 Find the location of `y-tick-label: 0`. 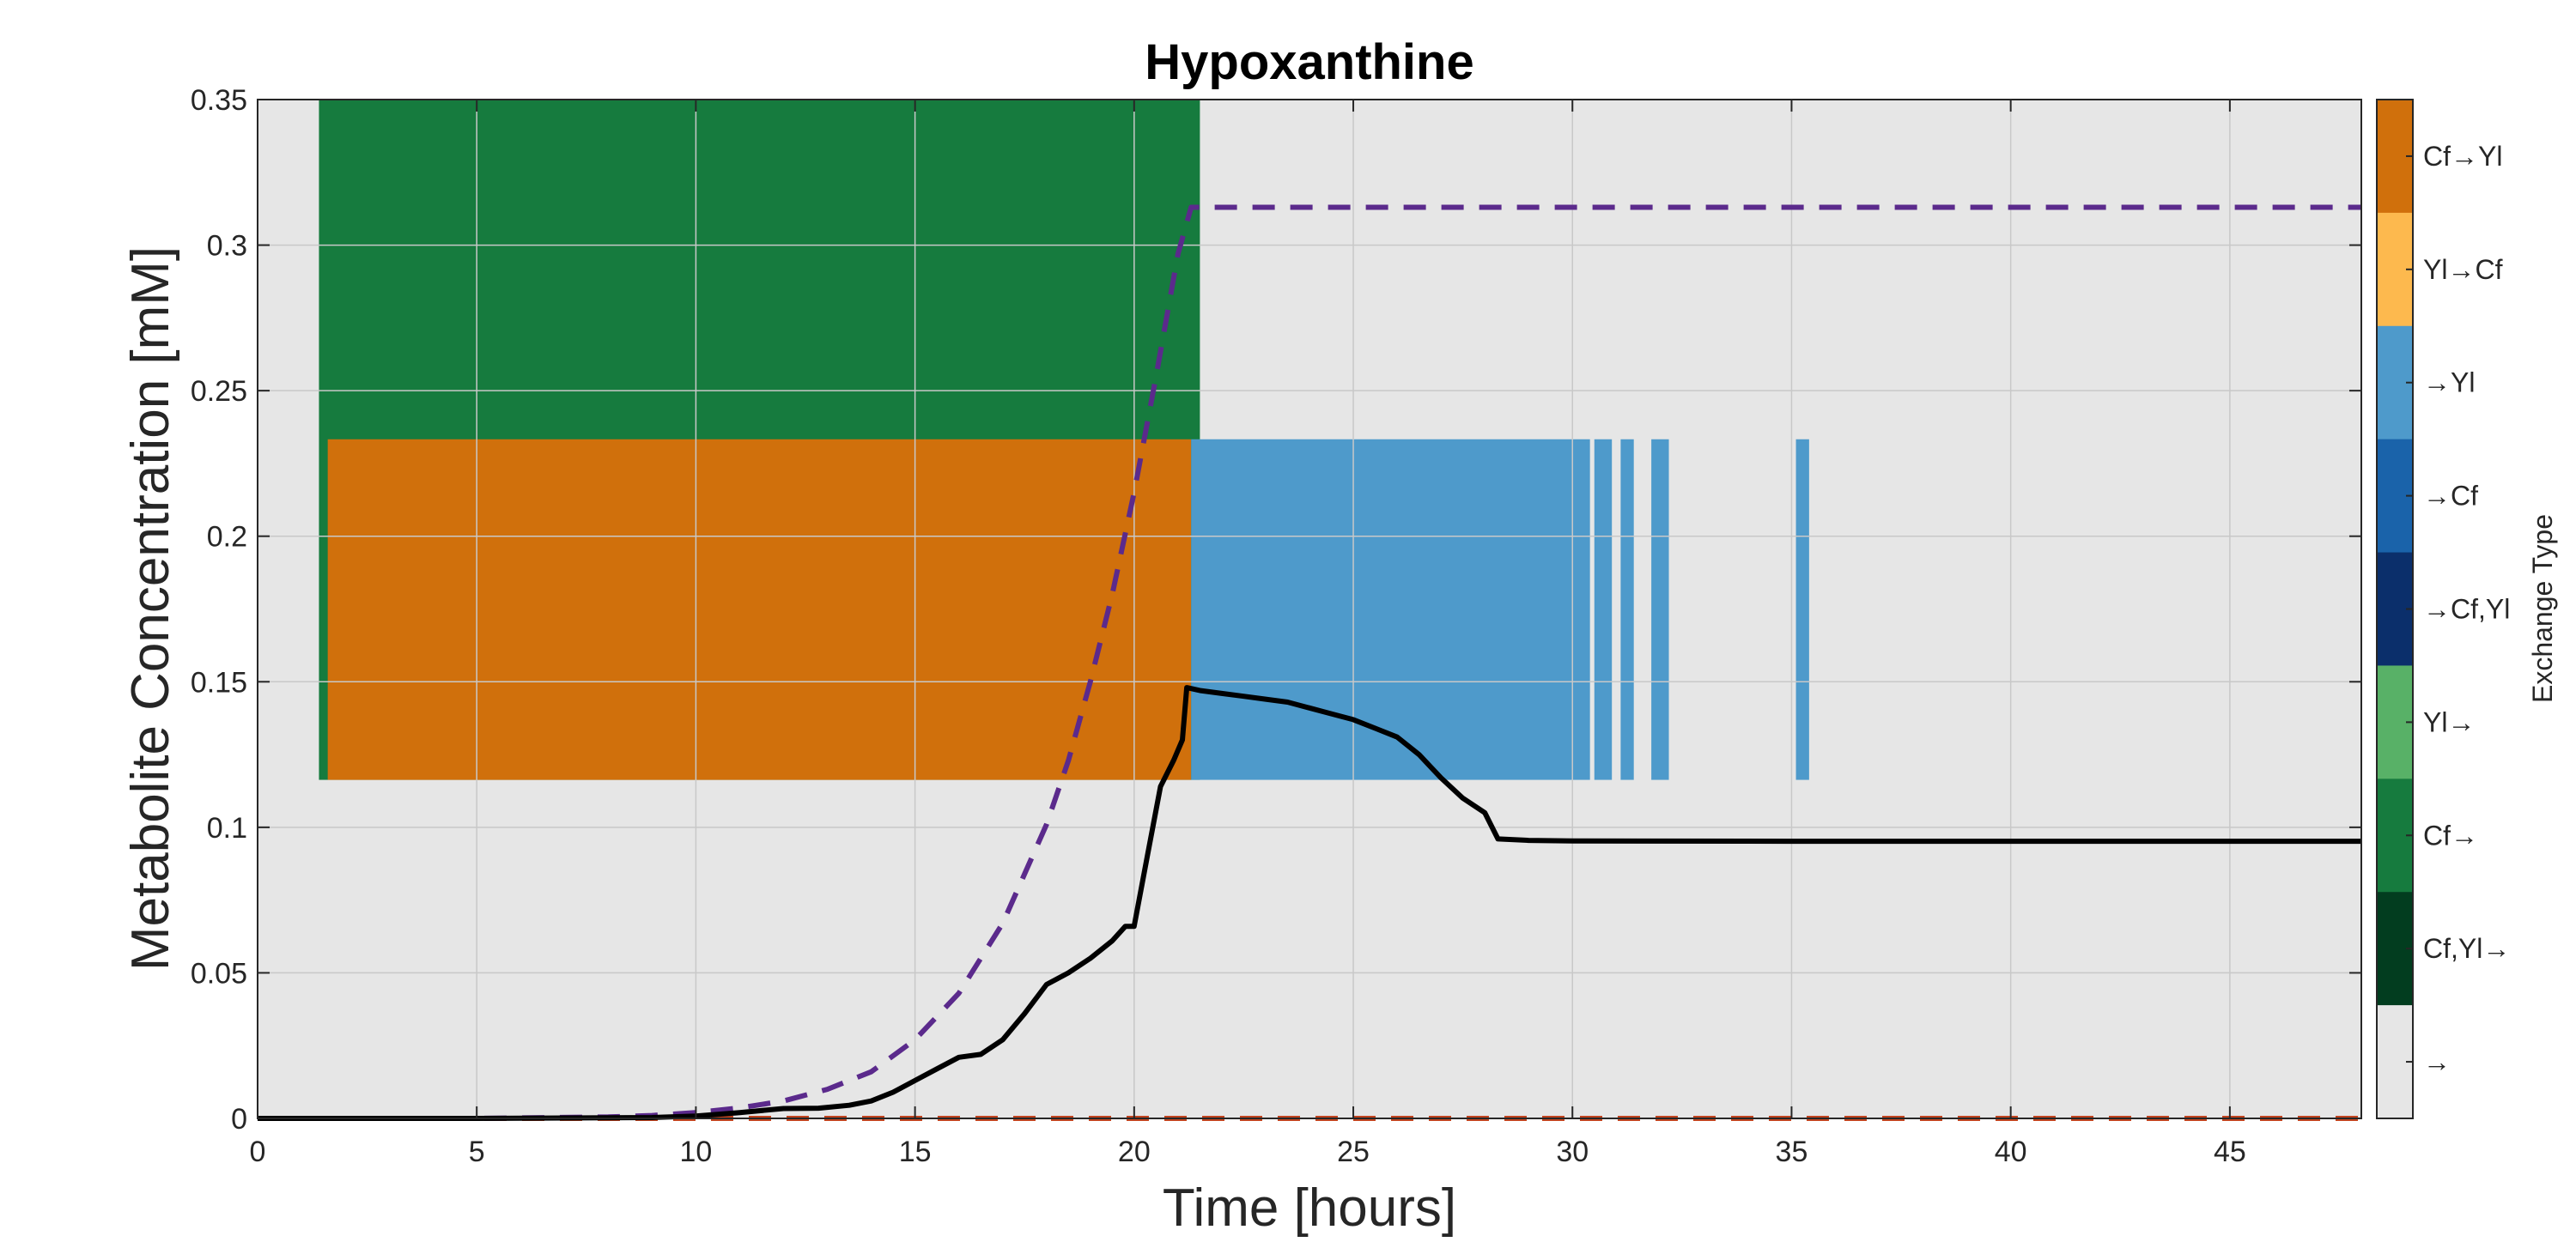

y-tick-label: 0 is located at coordinates (239, 1119).